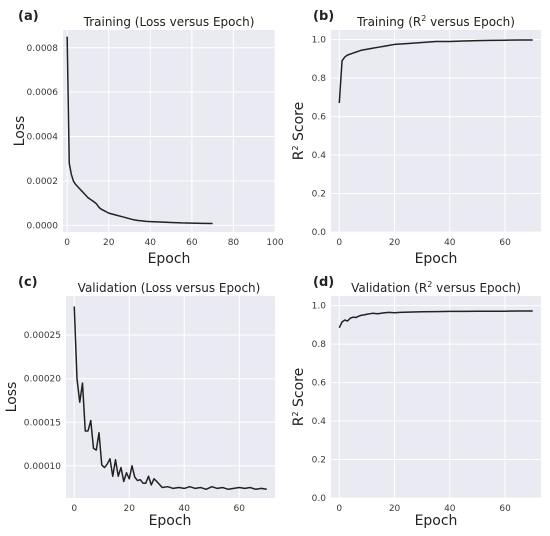  What do you see at coordinates (192, 243) in the screenshot?
I see `x-tick-a-3: 60` at bounding box center [192, 243].